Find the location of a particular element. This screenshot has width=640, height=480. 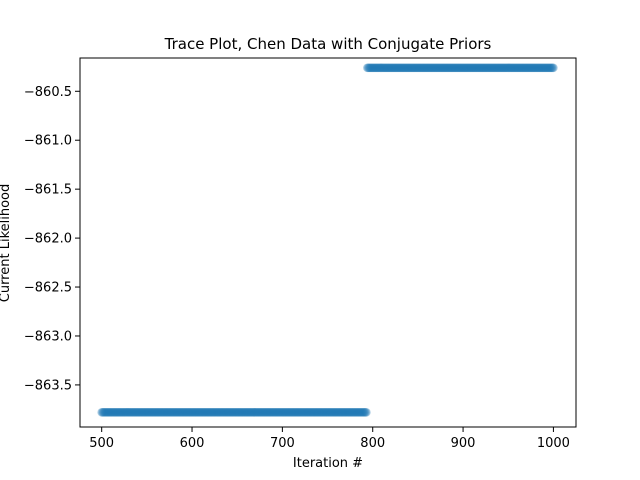

y-tick-label: −863.5 is located at coordinates (48, 385).